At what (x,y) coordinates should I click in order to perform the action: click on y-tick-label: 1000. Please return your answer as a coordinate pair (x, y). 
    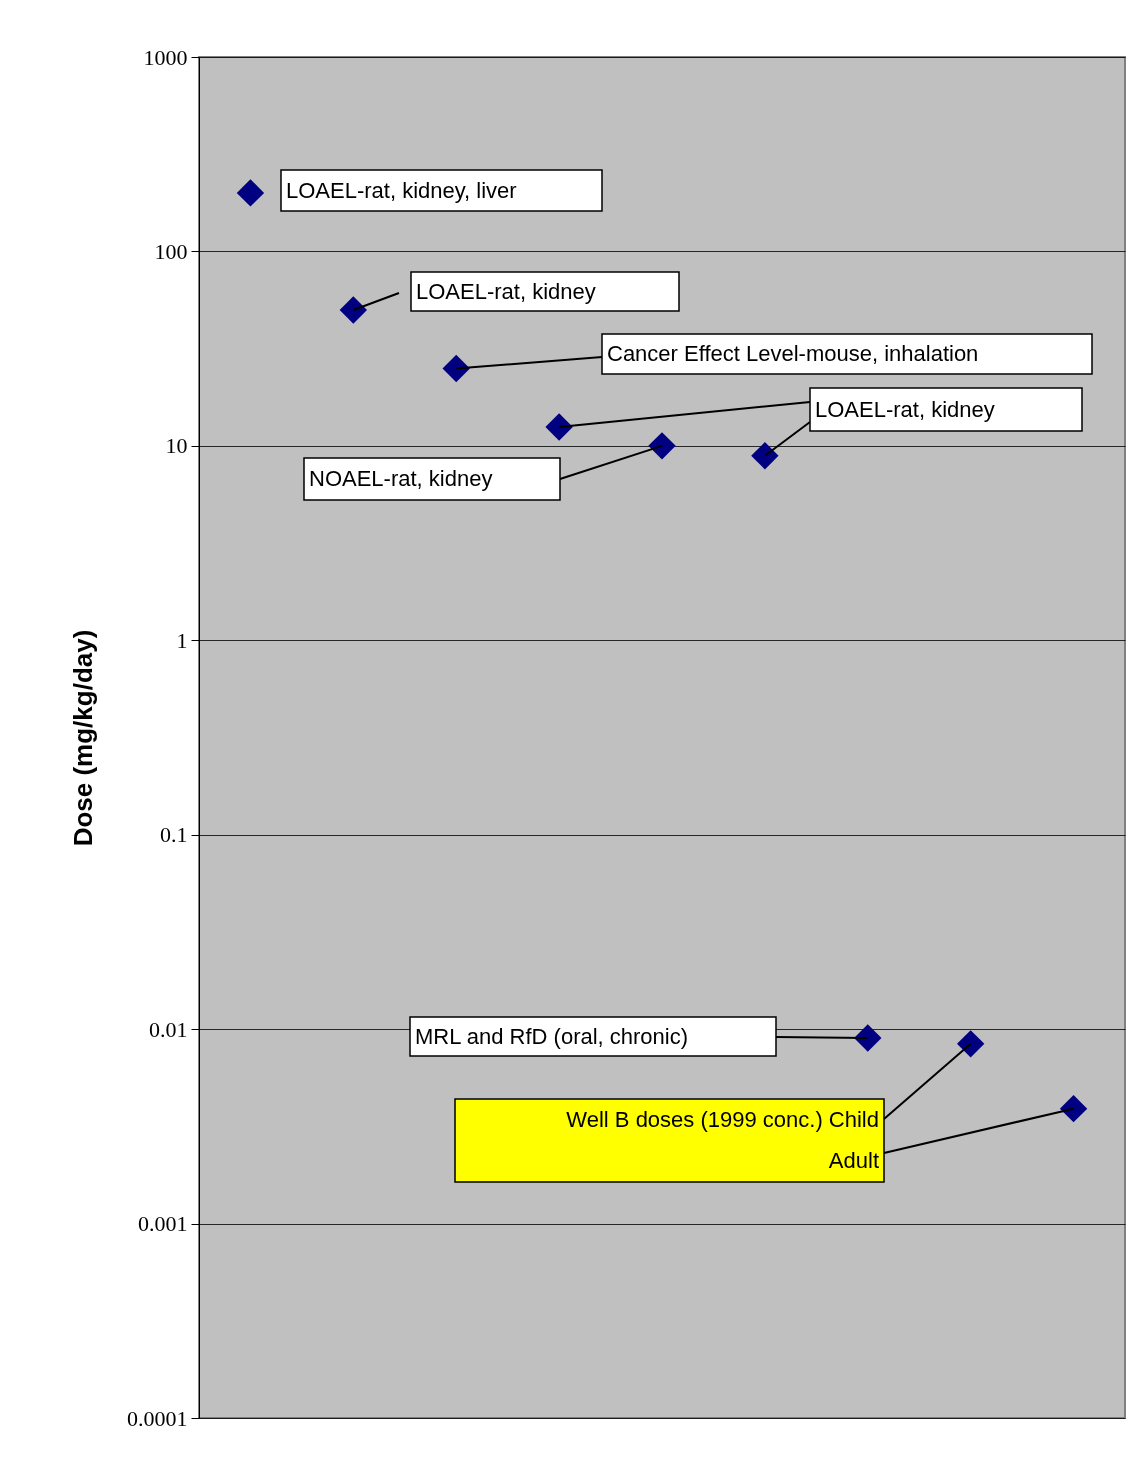
    Looking at the image, I should click on (165, 57).